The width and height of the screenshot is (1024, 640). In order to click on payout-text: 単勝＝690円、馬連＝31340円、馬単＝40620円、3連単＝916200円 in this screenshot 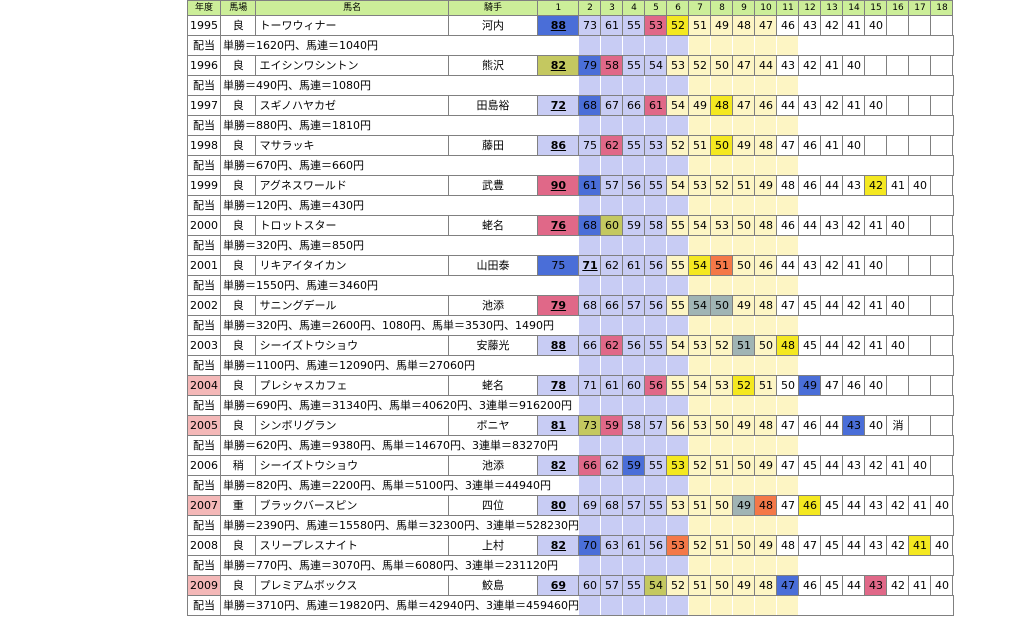, I will do `click(399, 405)`.